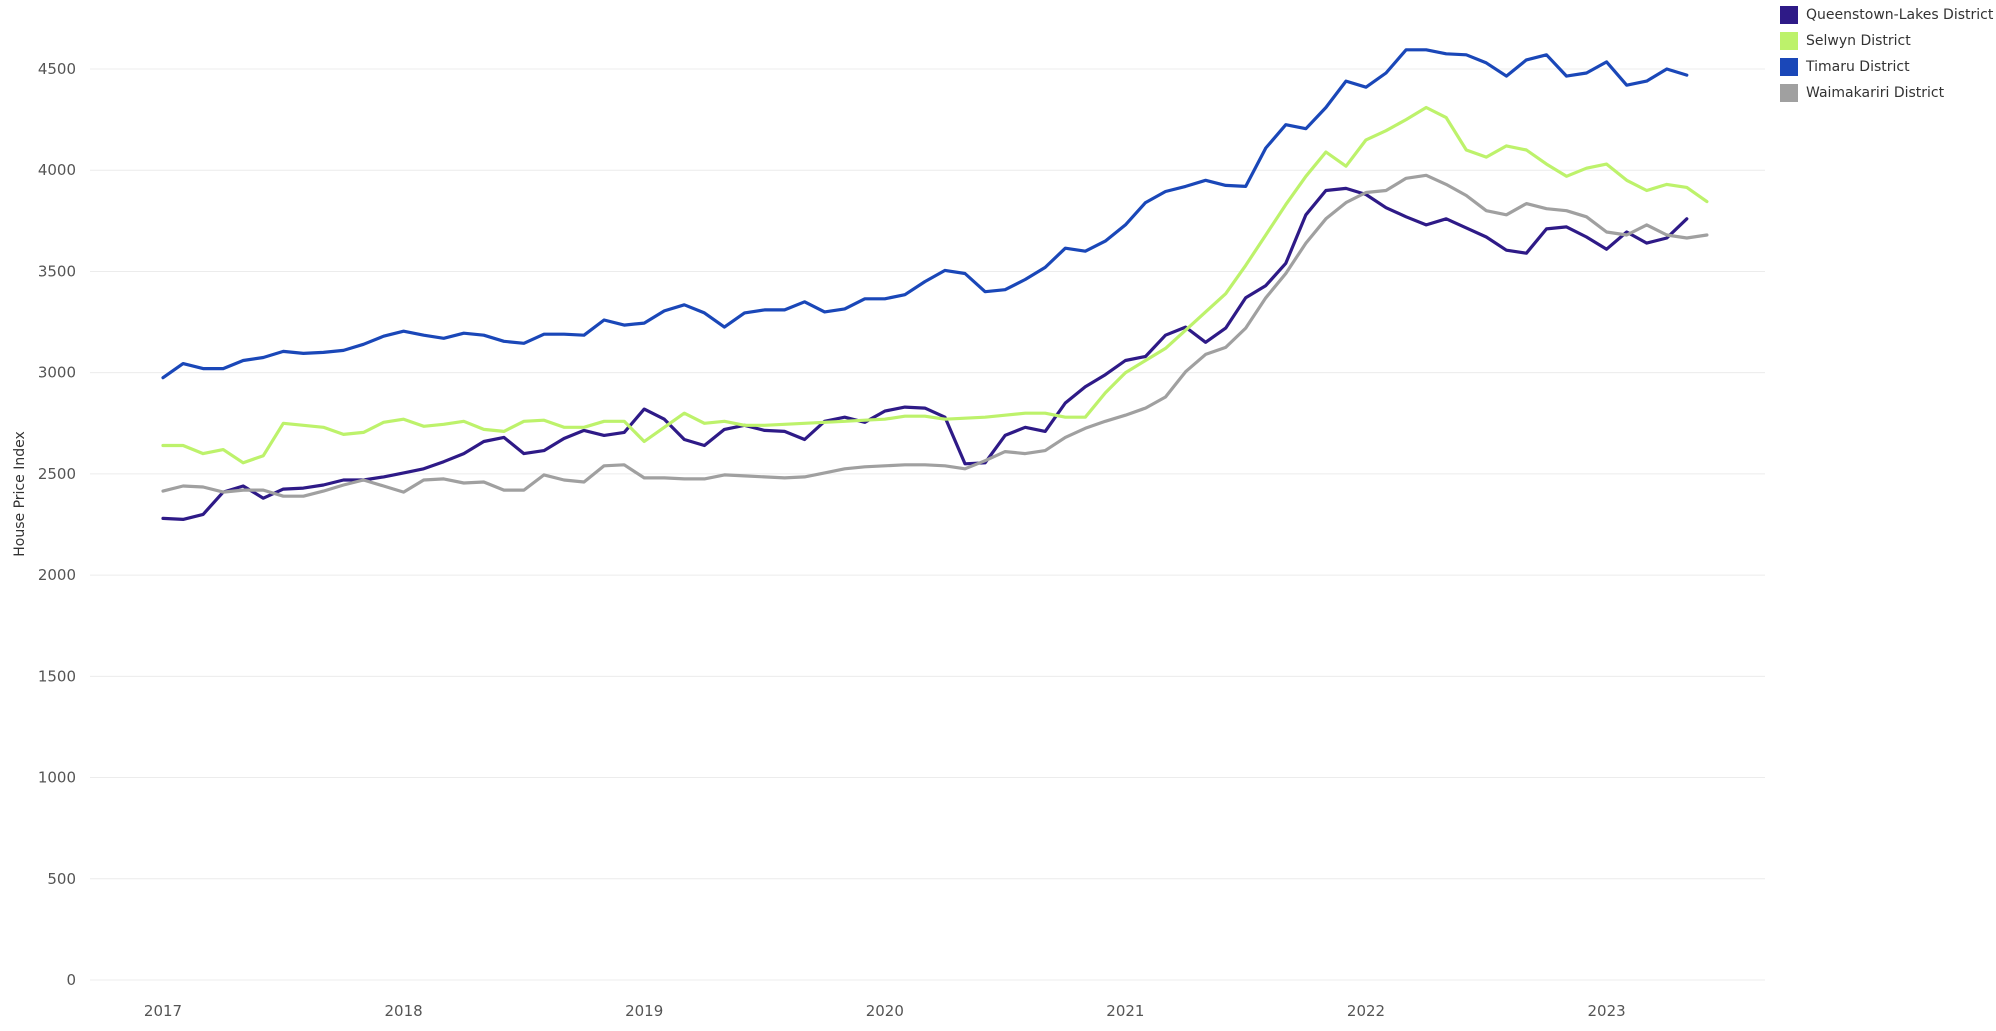 Image resolution: width=1996 pixels, height=1031 pixels. I want to click on y-tick-label: 3000, so click(57, 373).